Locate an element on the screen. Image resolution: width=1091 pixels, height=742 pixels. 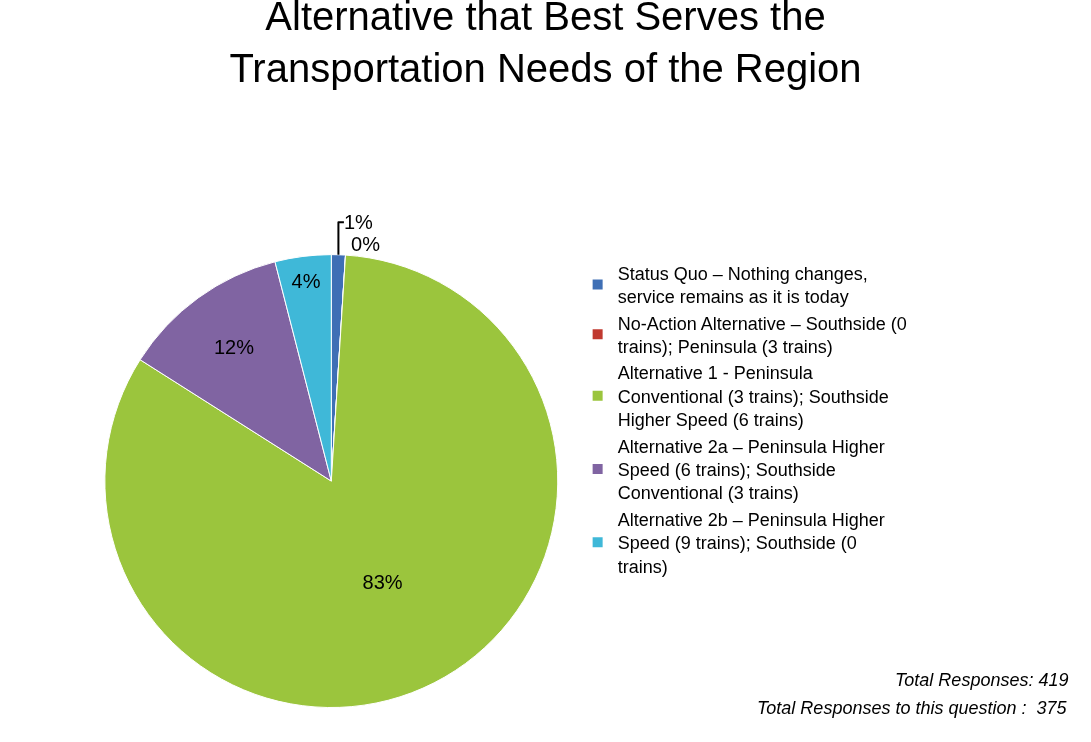
text: Total Responses to this question : 375 is located at coordinates (912, 708).